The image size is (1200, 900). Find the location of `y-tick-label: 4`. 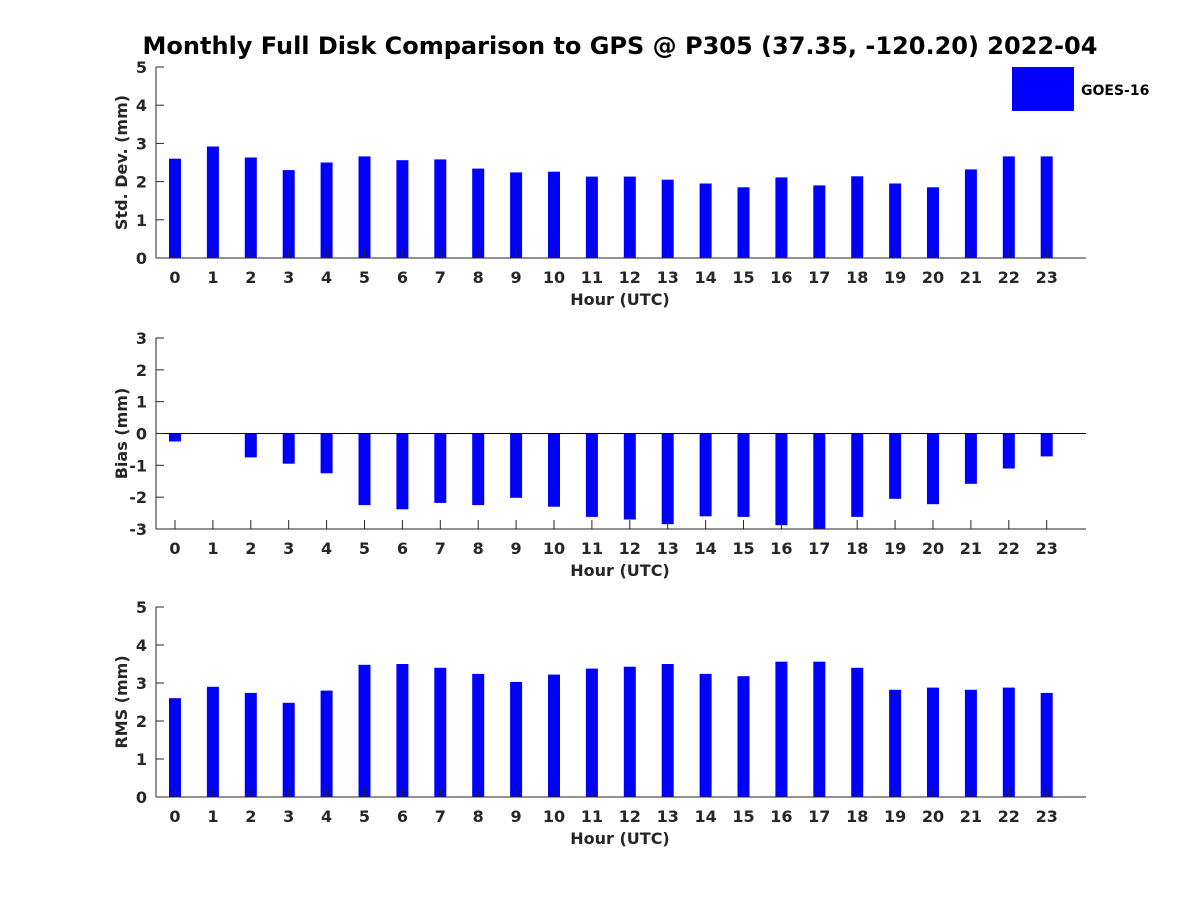

y-tick-label: 4 is located at coordinates (141, 105).